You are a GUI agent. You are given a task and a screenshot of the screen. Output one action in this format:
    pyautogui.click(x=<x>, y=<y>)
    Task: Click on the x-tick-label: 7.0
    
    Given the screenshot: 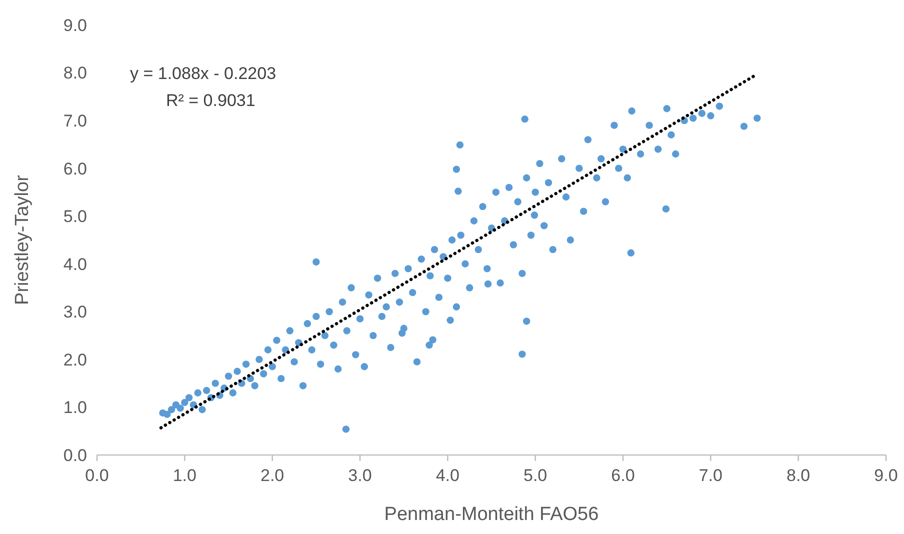 What is the action you would take?
    pyautogui.click(x=710, y=475)
    